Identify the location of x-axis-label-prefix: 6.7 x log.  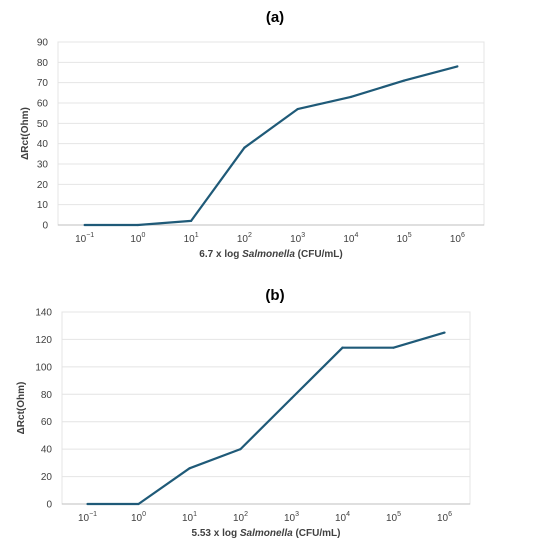
(220, 254).